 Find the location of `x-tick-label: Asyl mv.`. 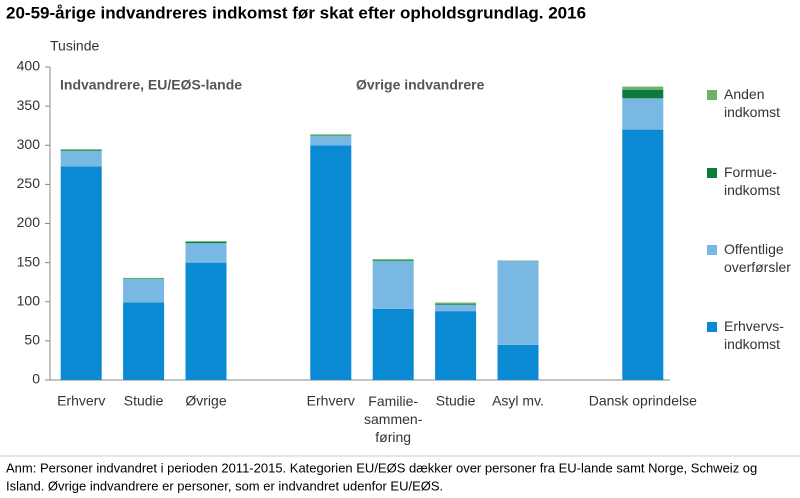

x-tick-label: Asyl mv. is located at coordinates (518, 401).